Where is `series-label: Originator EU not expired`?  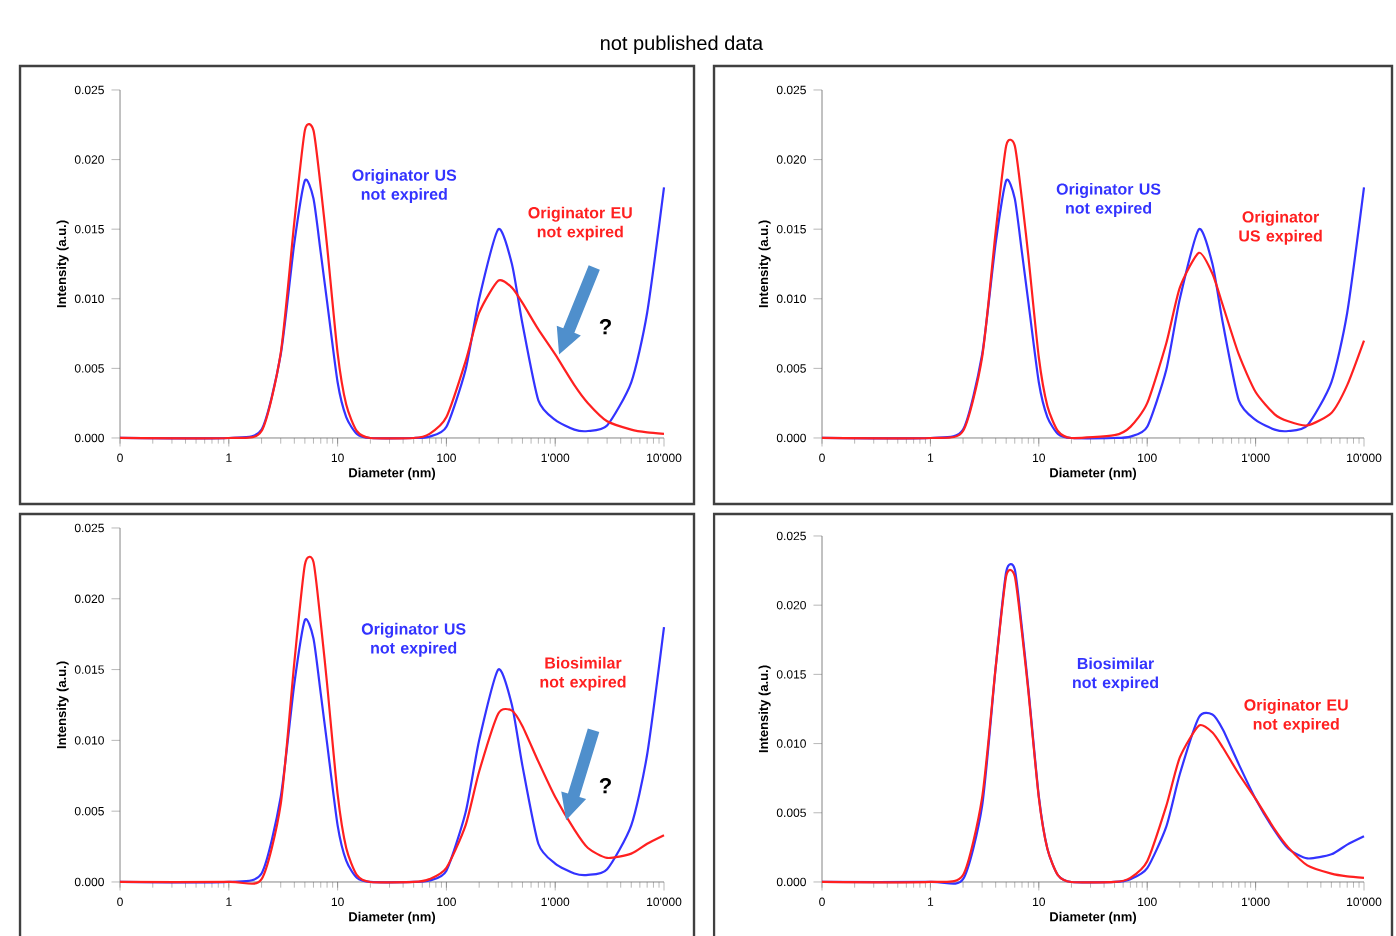 series-label: Originator EU not expired is located at coordinates (1296, 715).